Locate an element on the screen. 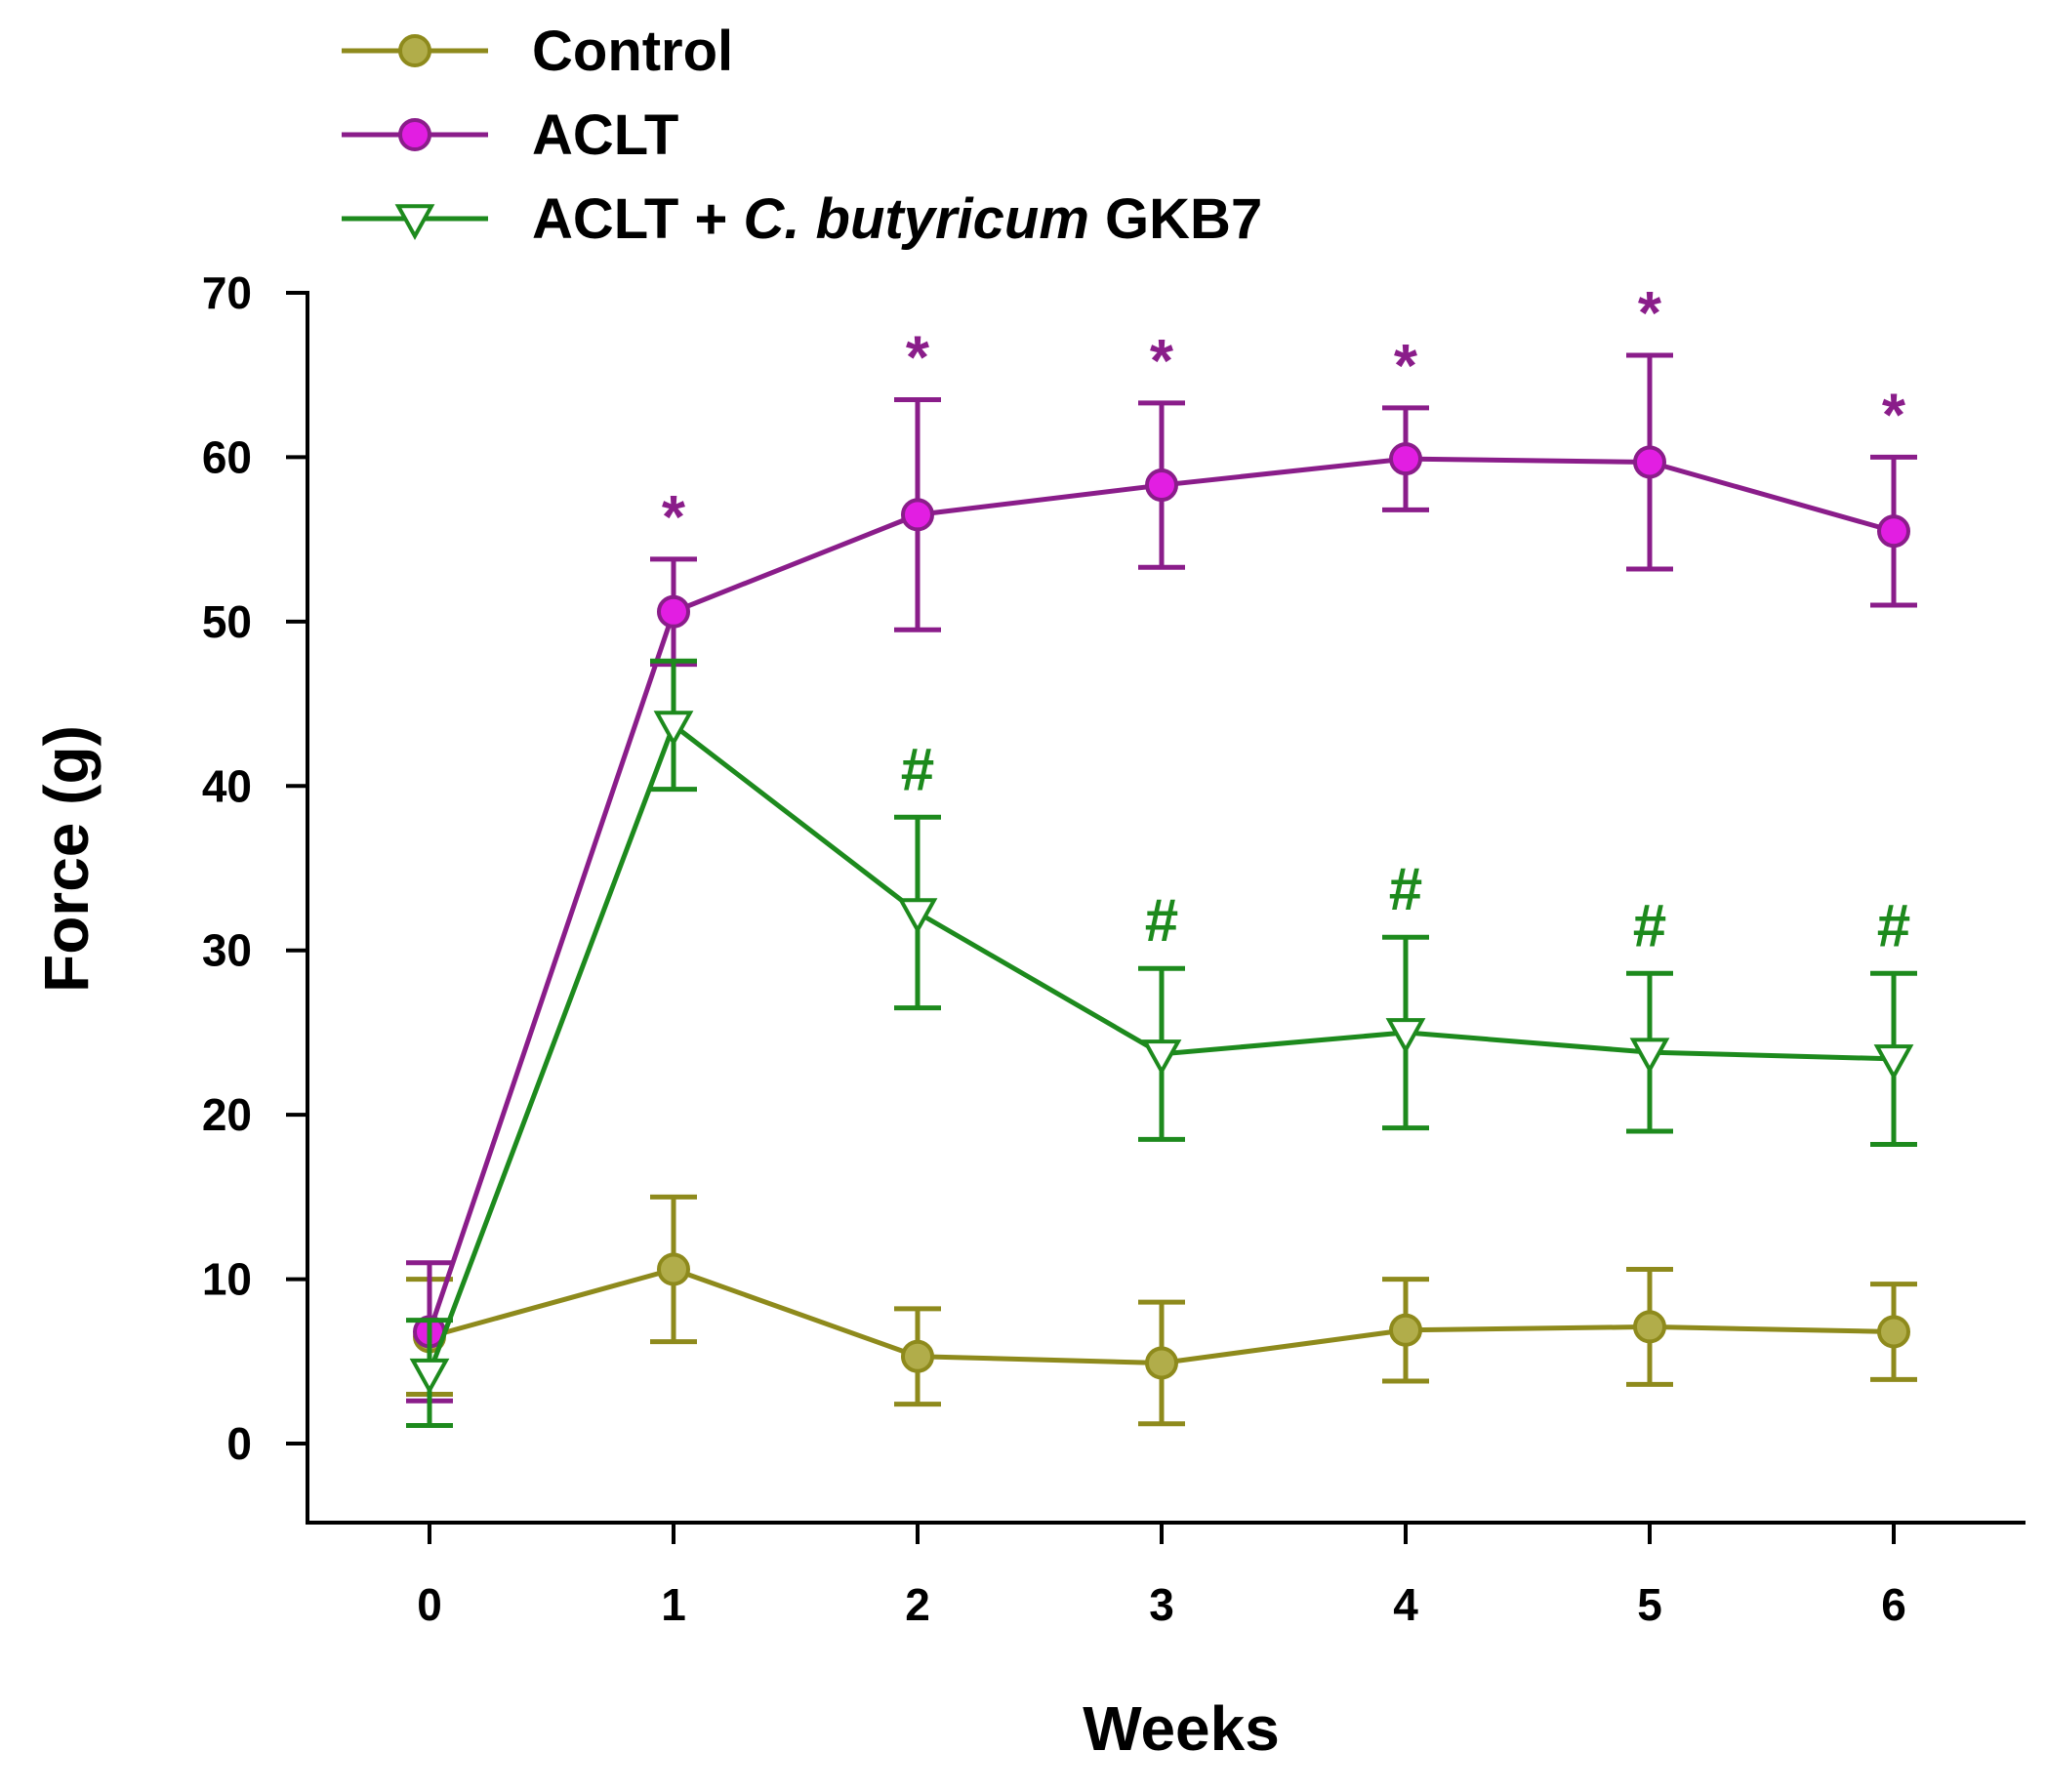  y-tick-label: 60 is located at coordinates (227, 456).